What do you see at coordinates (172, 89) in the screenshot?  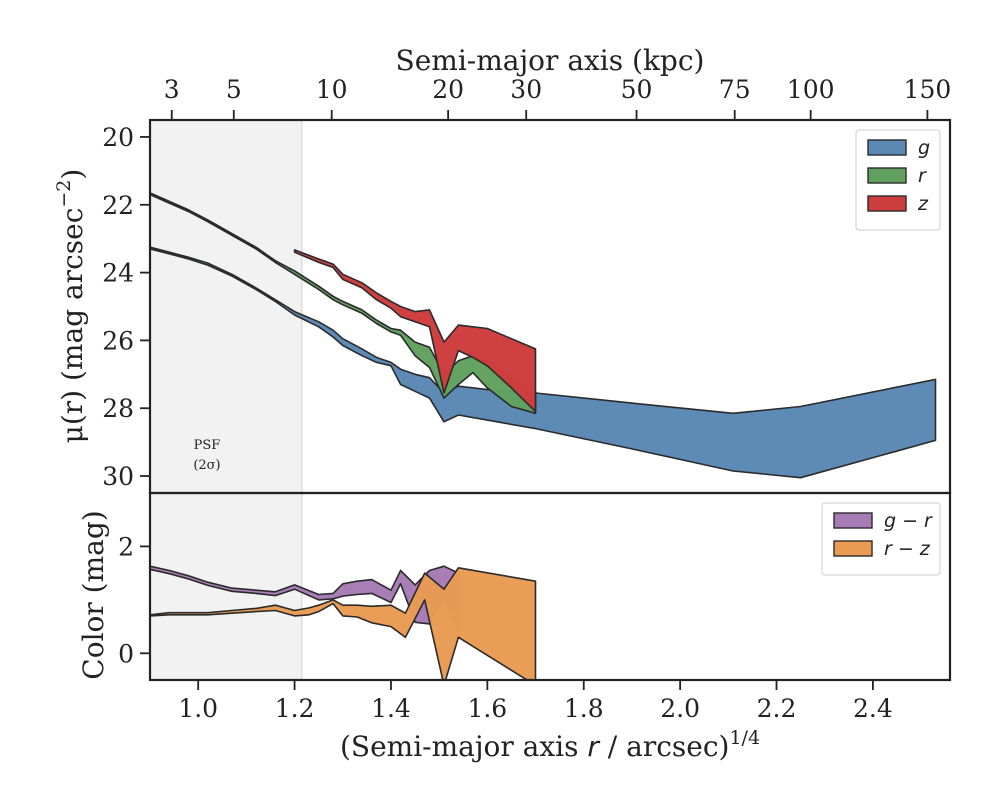 I see `top-tick-label: 3` at bounding box center [172, 89].